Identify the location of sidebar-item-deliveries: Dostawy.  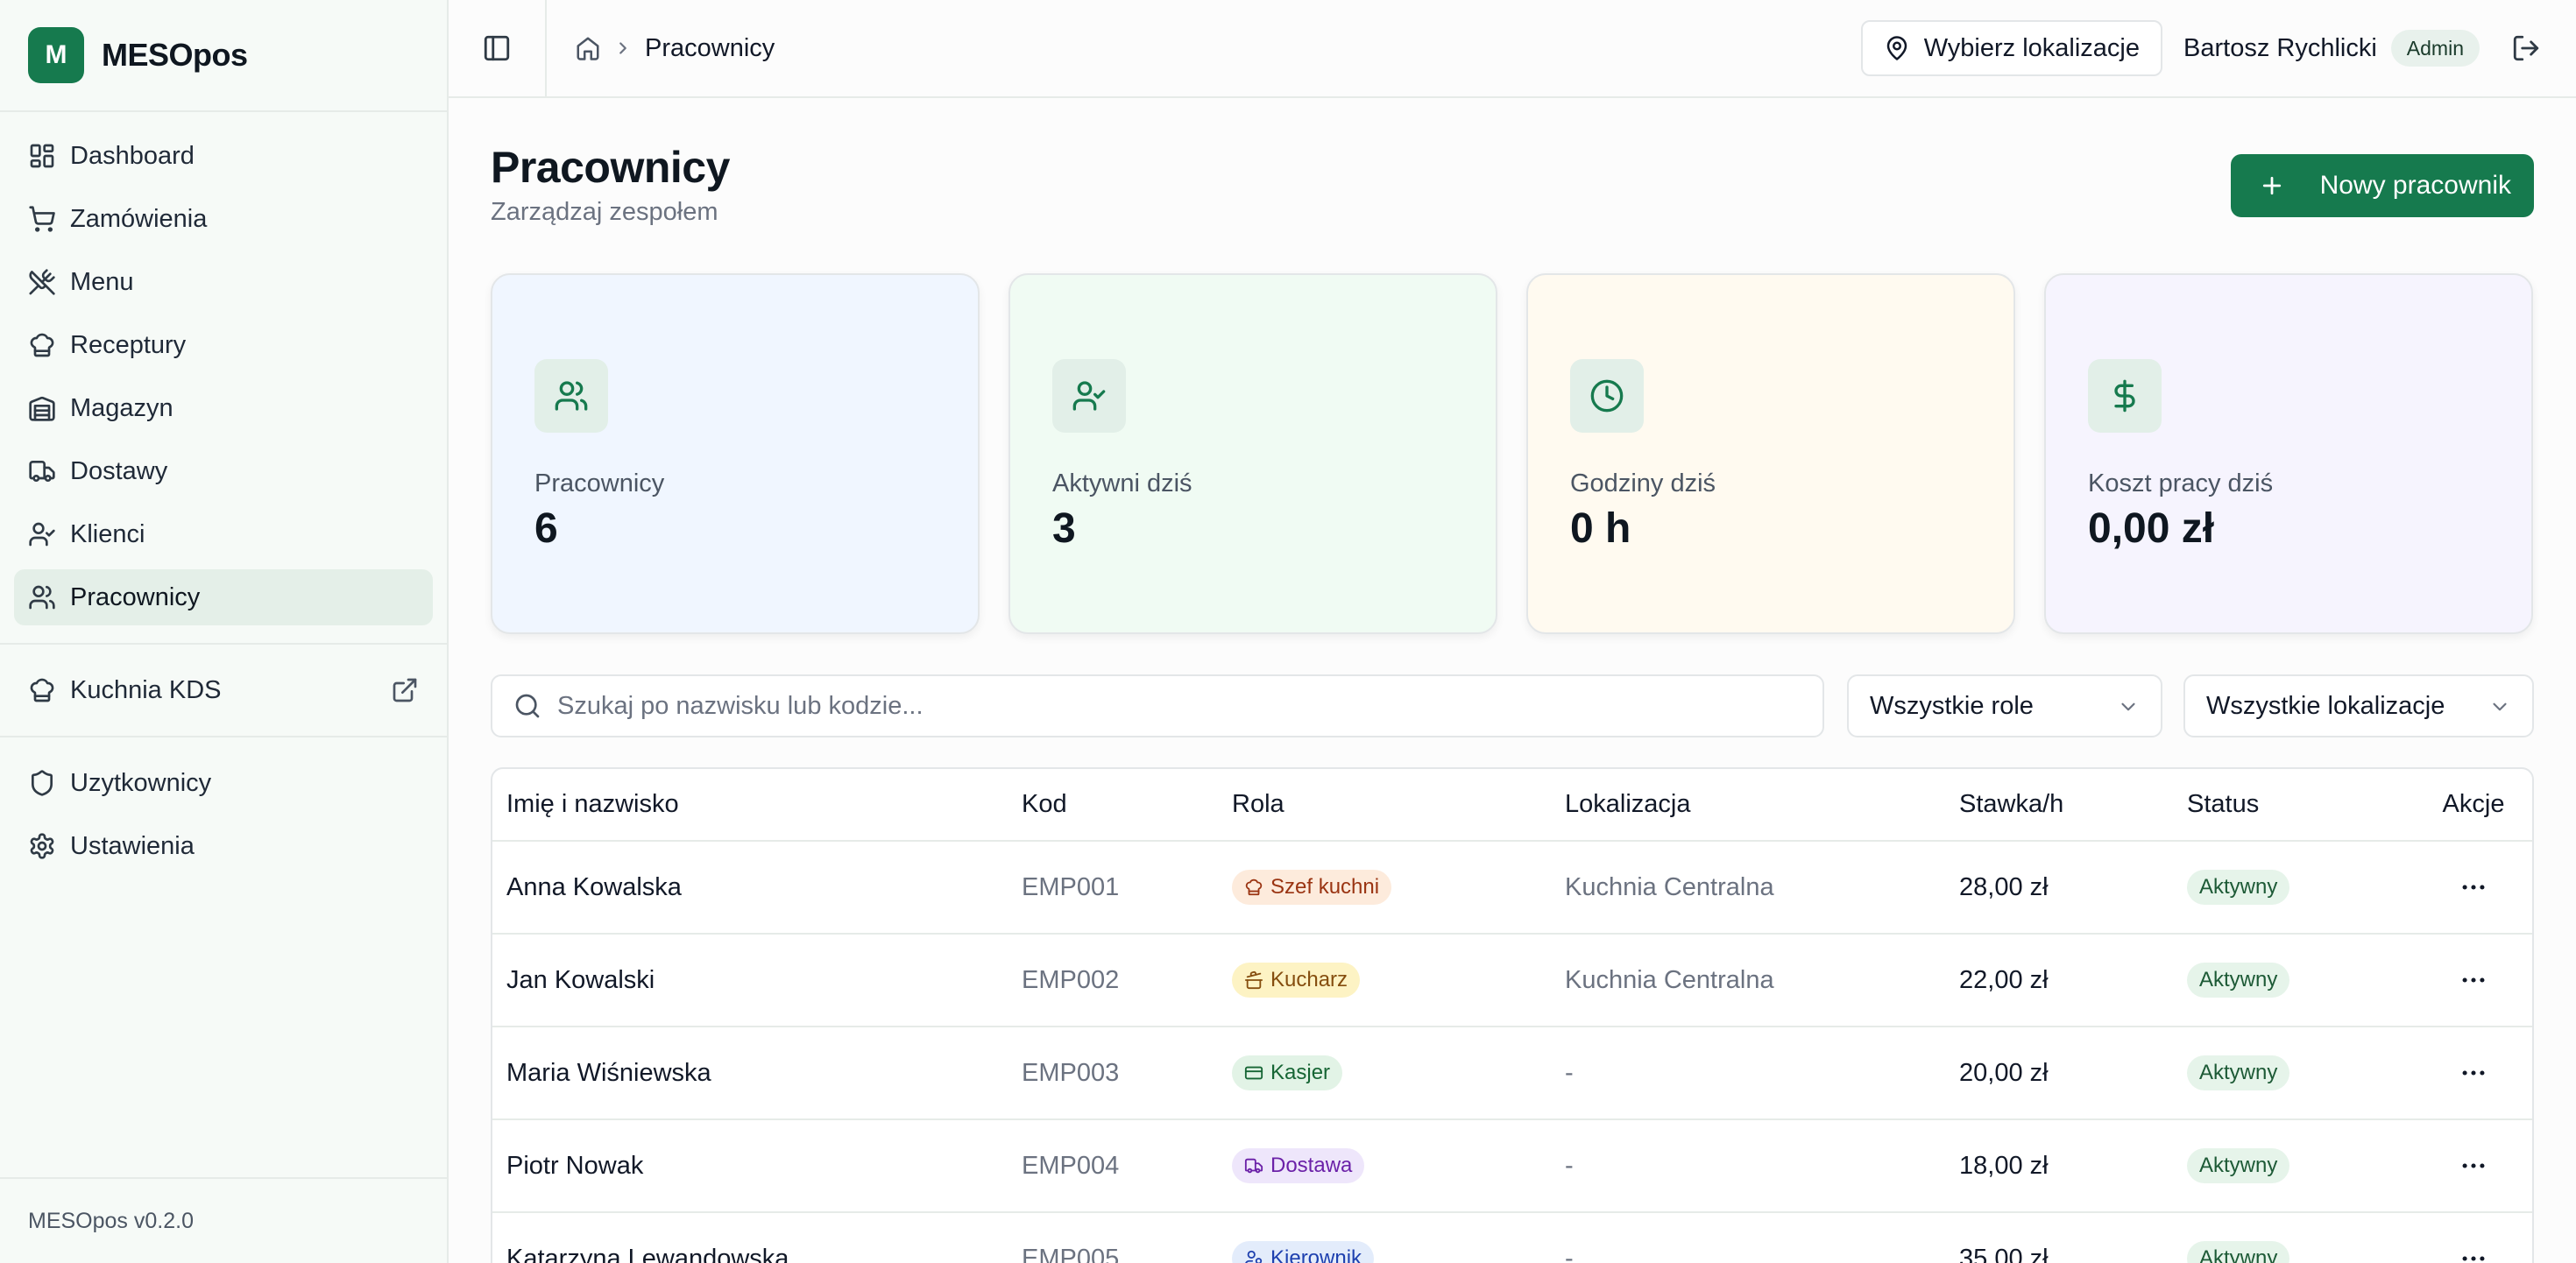
(223, 471).